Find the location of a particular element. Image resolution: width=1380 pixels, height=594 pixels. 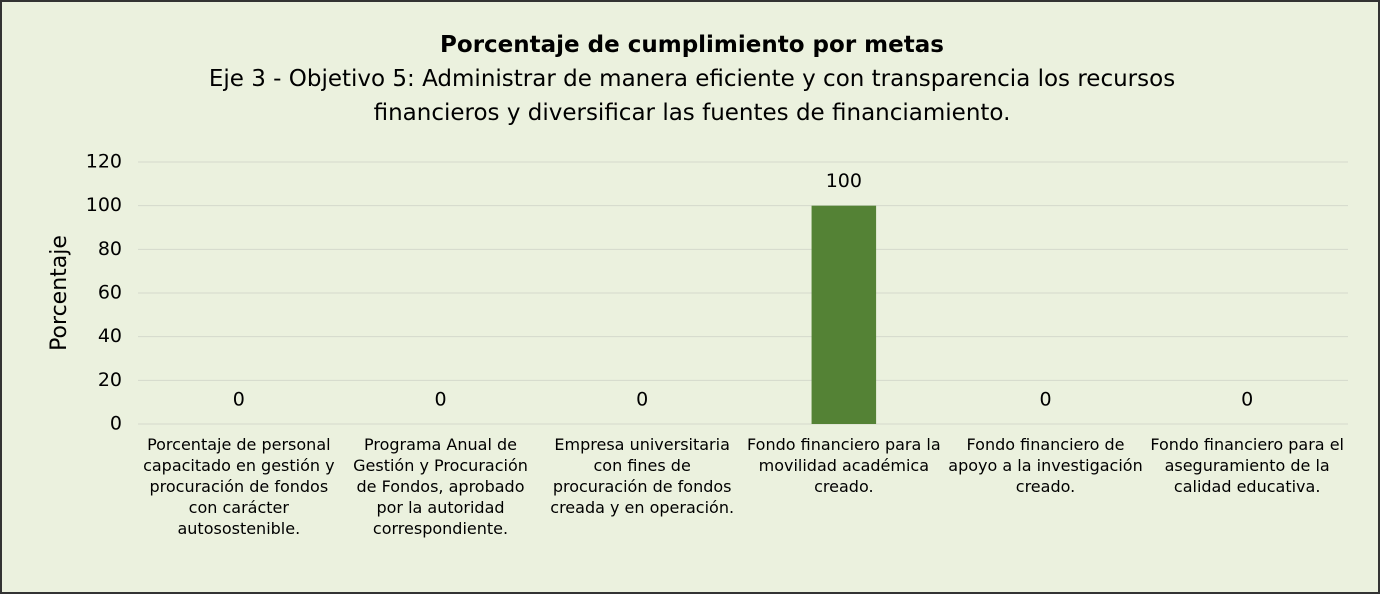

bar is located at coordinates (844, 314).